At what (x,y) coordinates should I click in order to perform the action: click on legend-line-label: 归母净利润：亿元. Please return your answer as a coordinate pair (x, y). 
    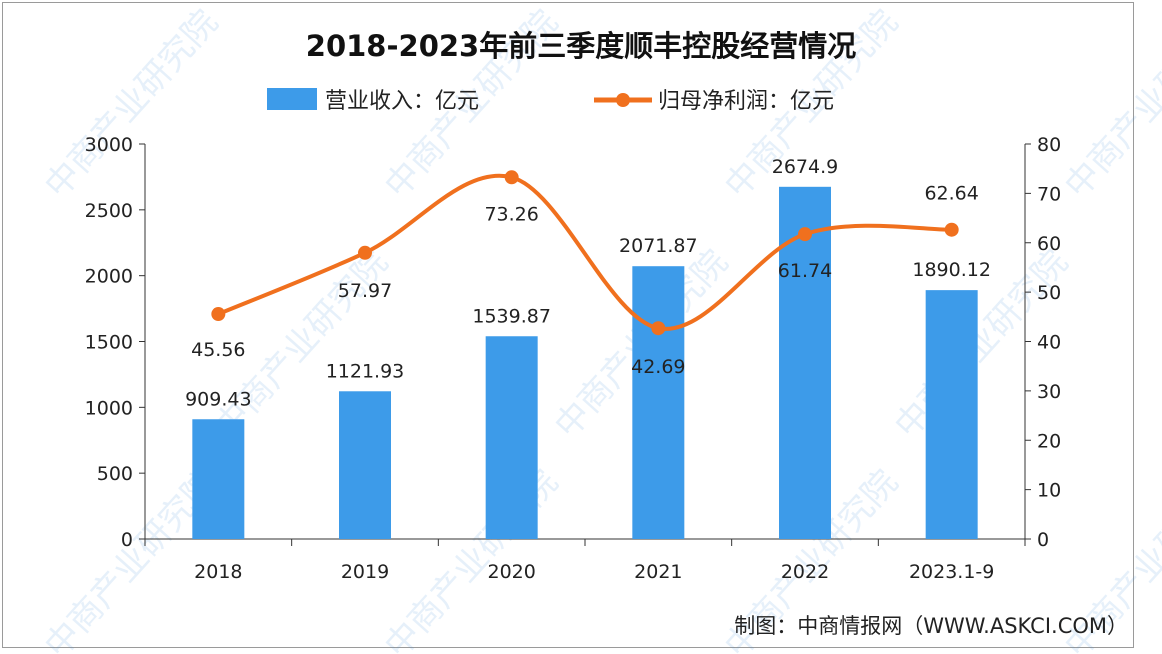
    Looking at the image, I should click on (746, 101).